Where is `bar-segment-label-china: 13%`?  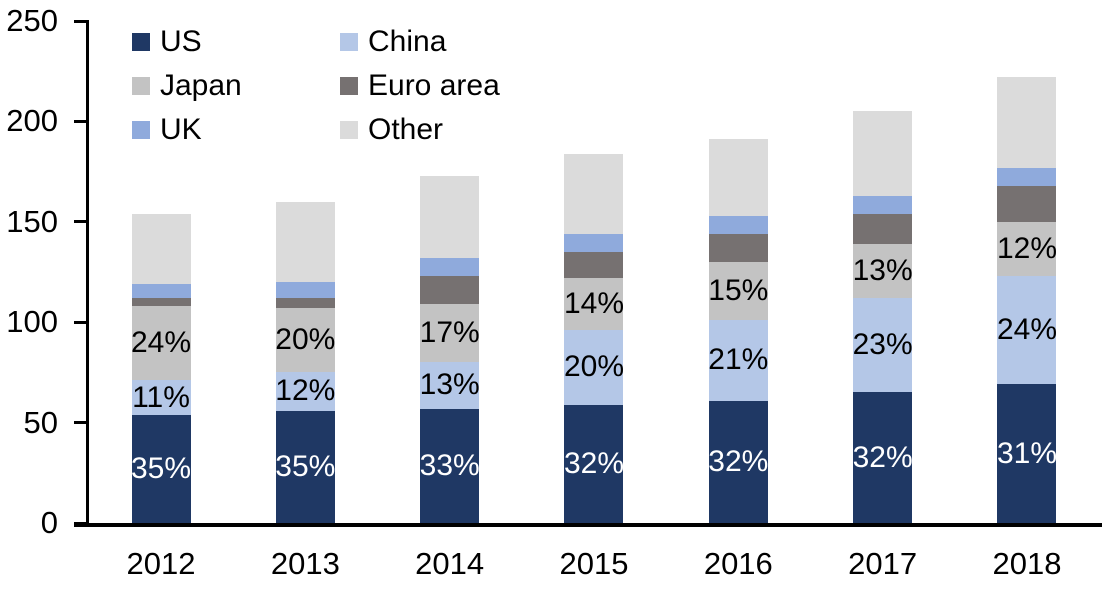
bar-segment-label-china: 13% is located at coordinates (449, 385).